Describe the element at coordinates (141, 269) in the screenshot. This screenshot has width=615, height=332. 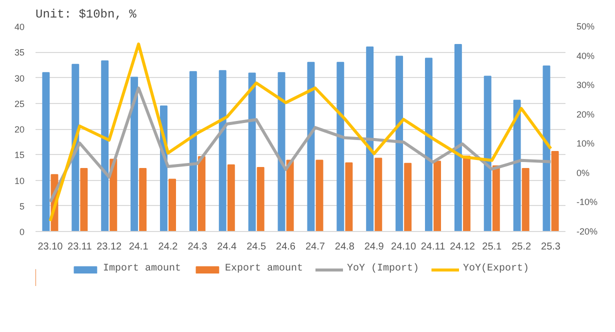
I see `legend-label: Import amount` at that location.